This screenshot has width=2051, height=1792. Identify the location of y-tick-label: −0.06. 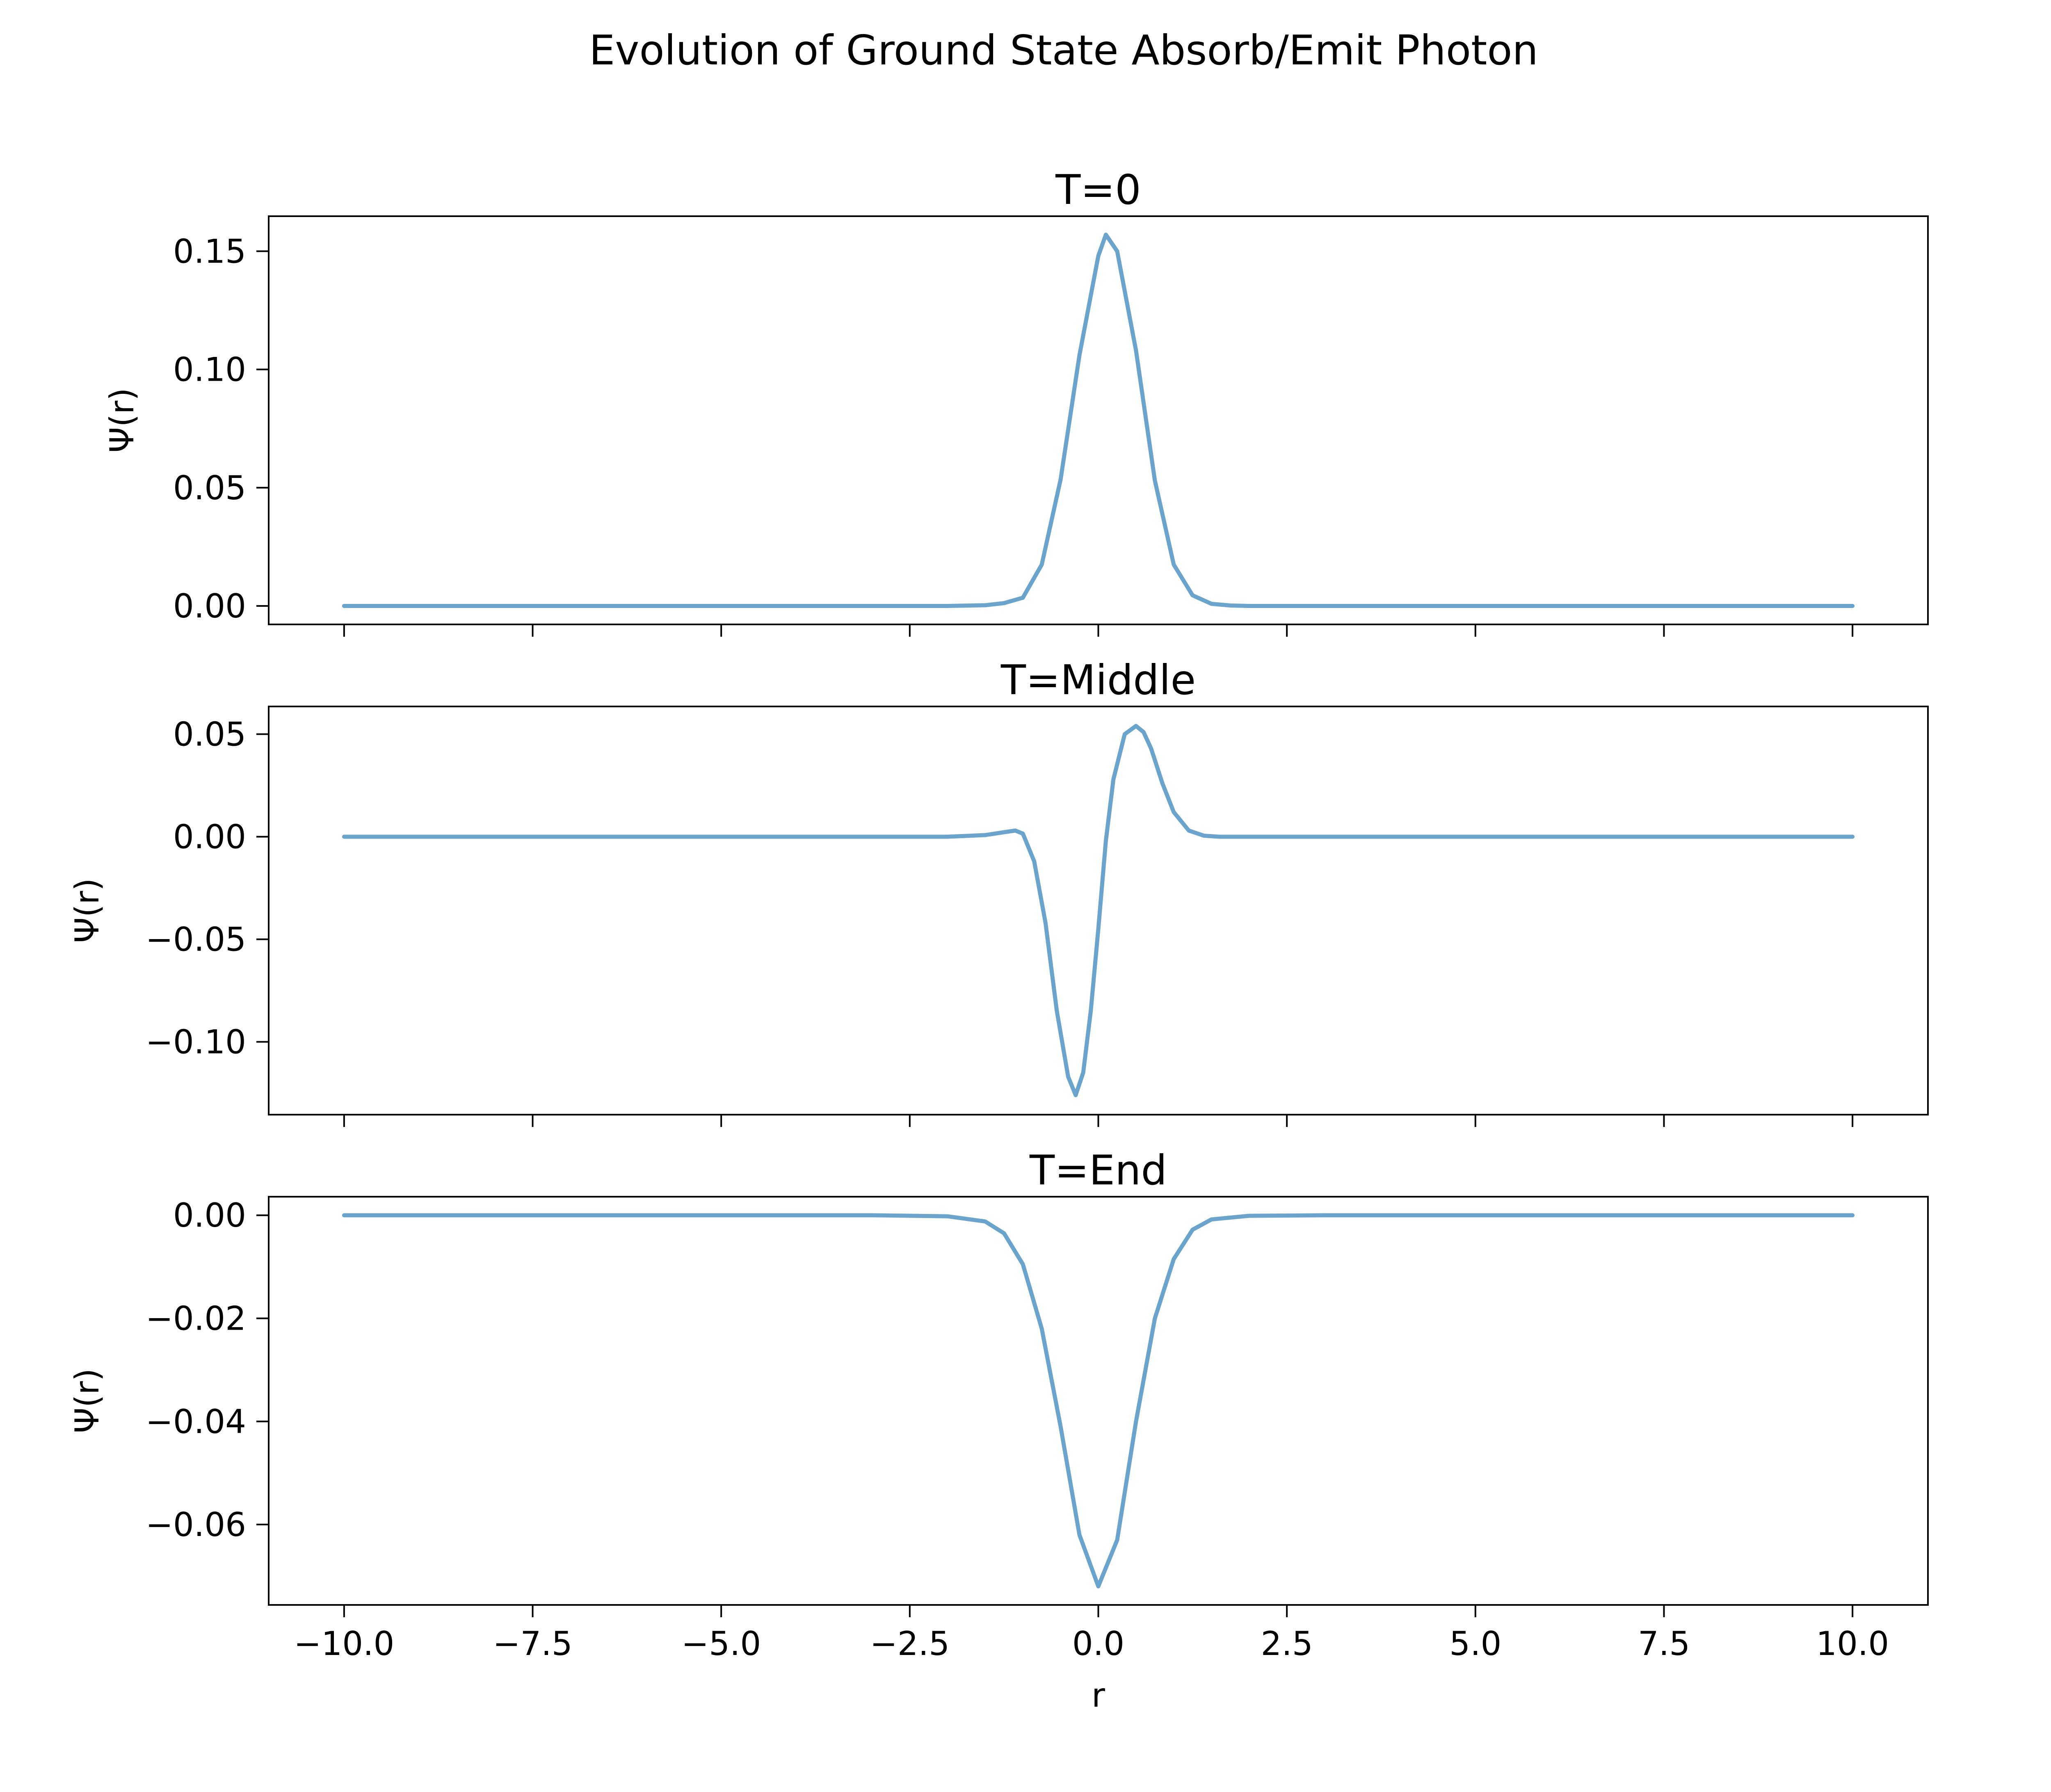
(196, 1525).